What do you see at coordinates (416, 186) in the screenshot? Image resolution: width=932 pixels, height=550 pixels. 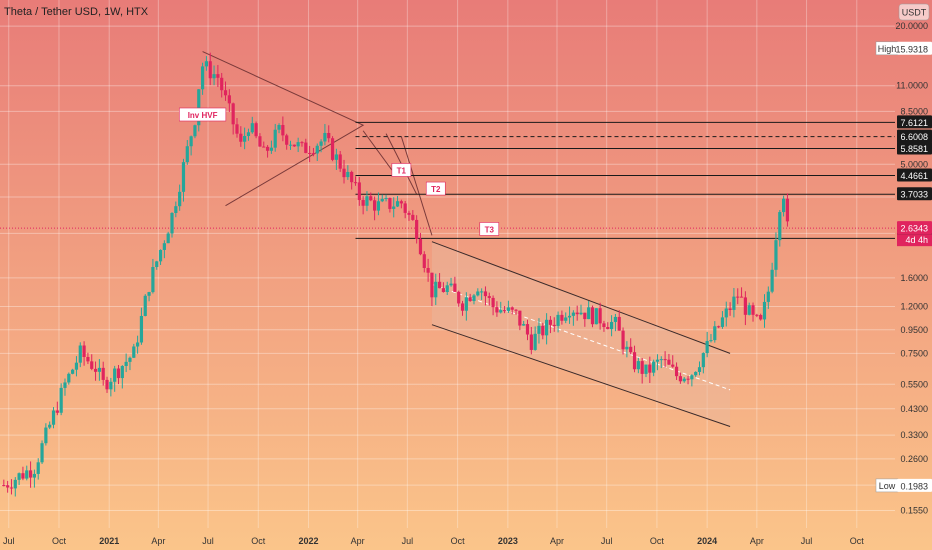 I see `projection-t3` at bounding box center [416, 186].